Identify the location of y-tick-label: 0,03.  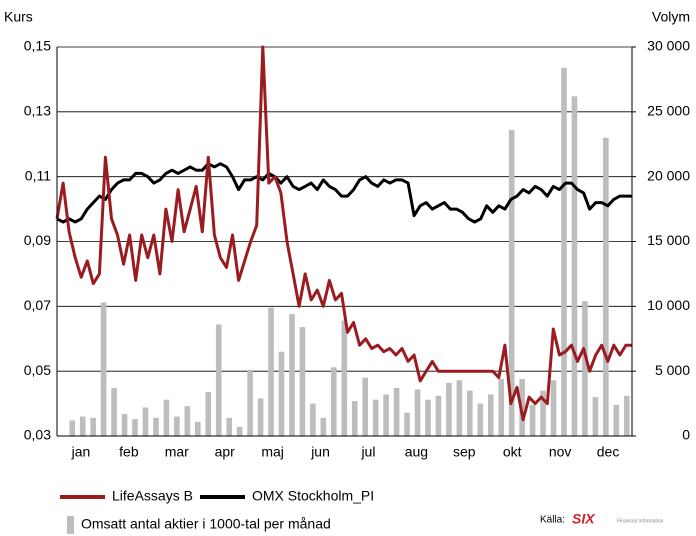
(37, 435).